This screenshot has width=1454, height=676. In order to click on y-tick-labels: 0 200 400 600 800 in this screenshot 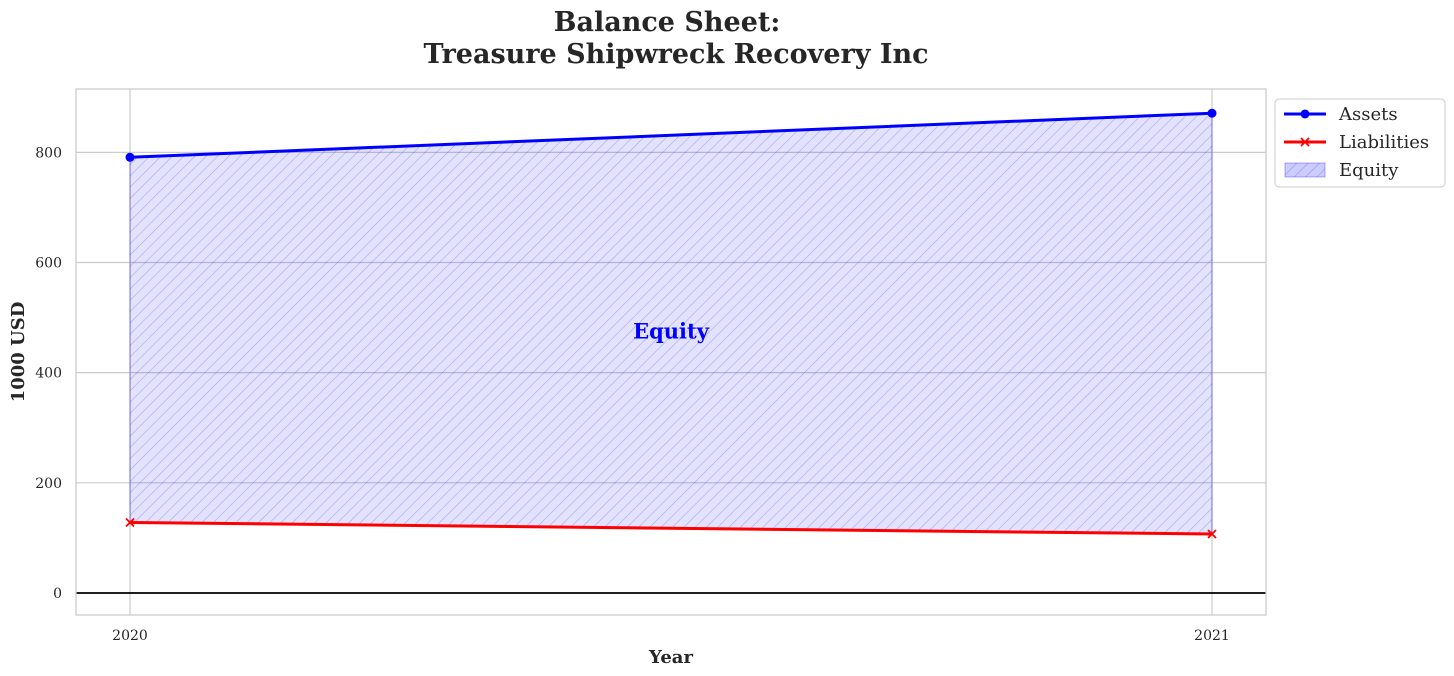, I will do `click(48, 373)`.